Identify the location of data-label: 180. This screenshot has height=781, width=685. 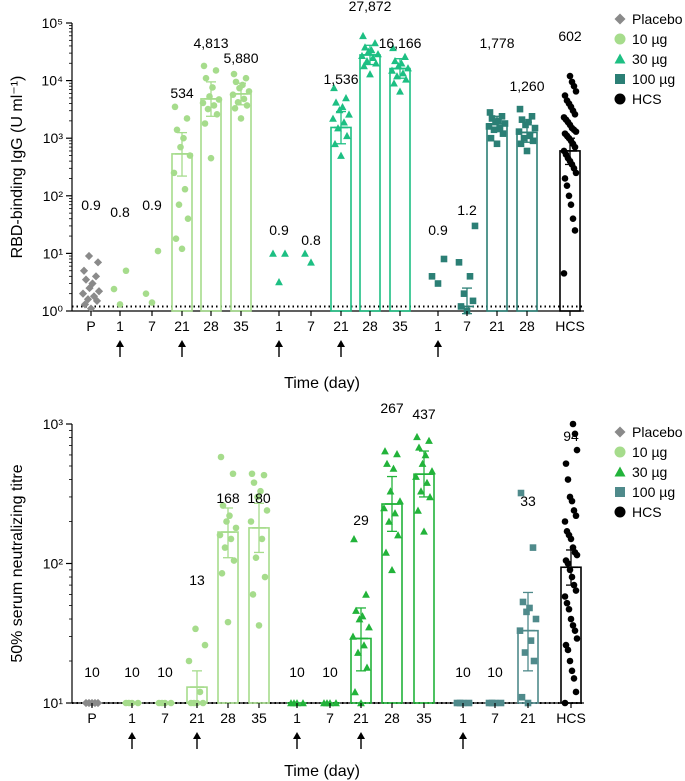
(259, 498).